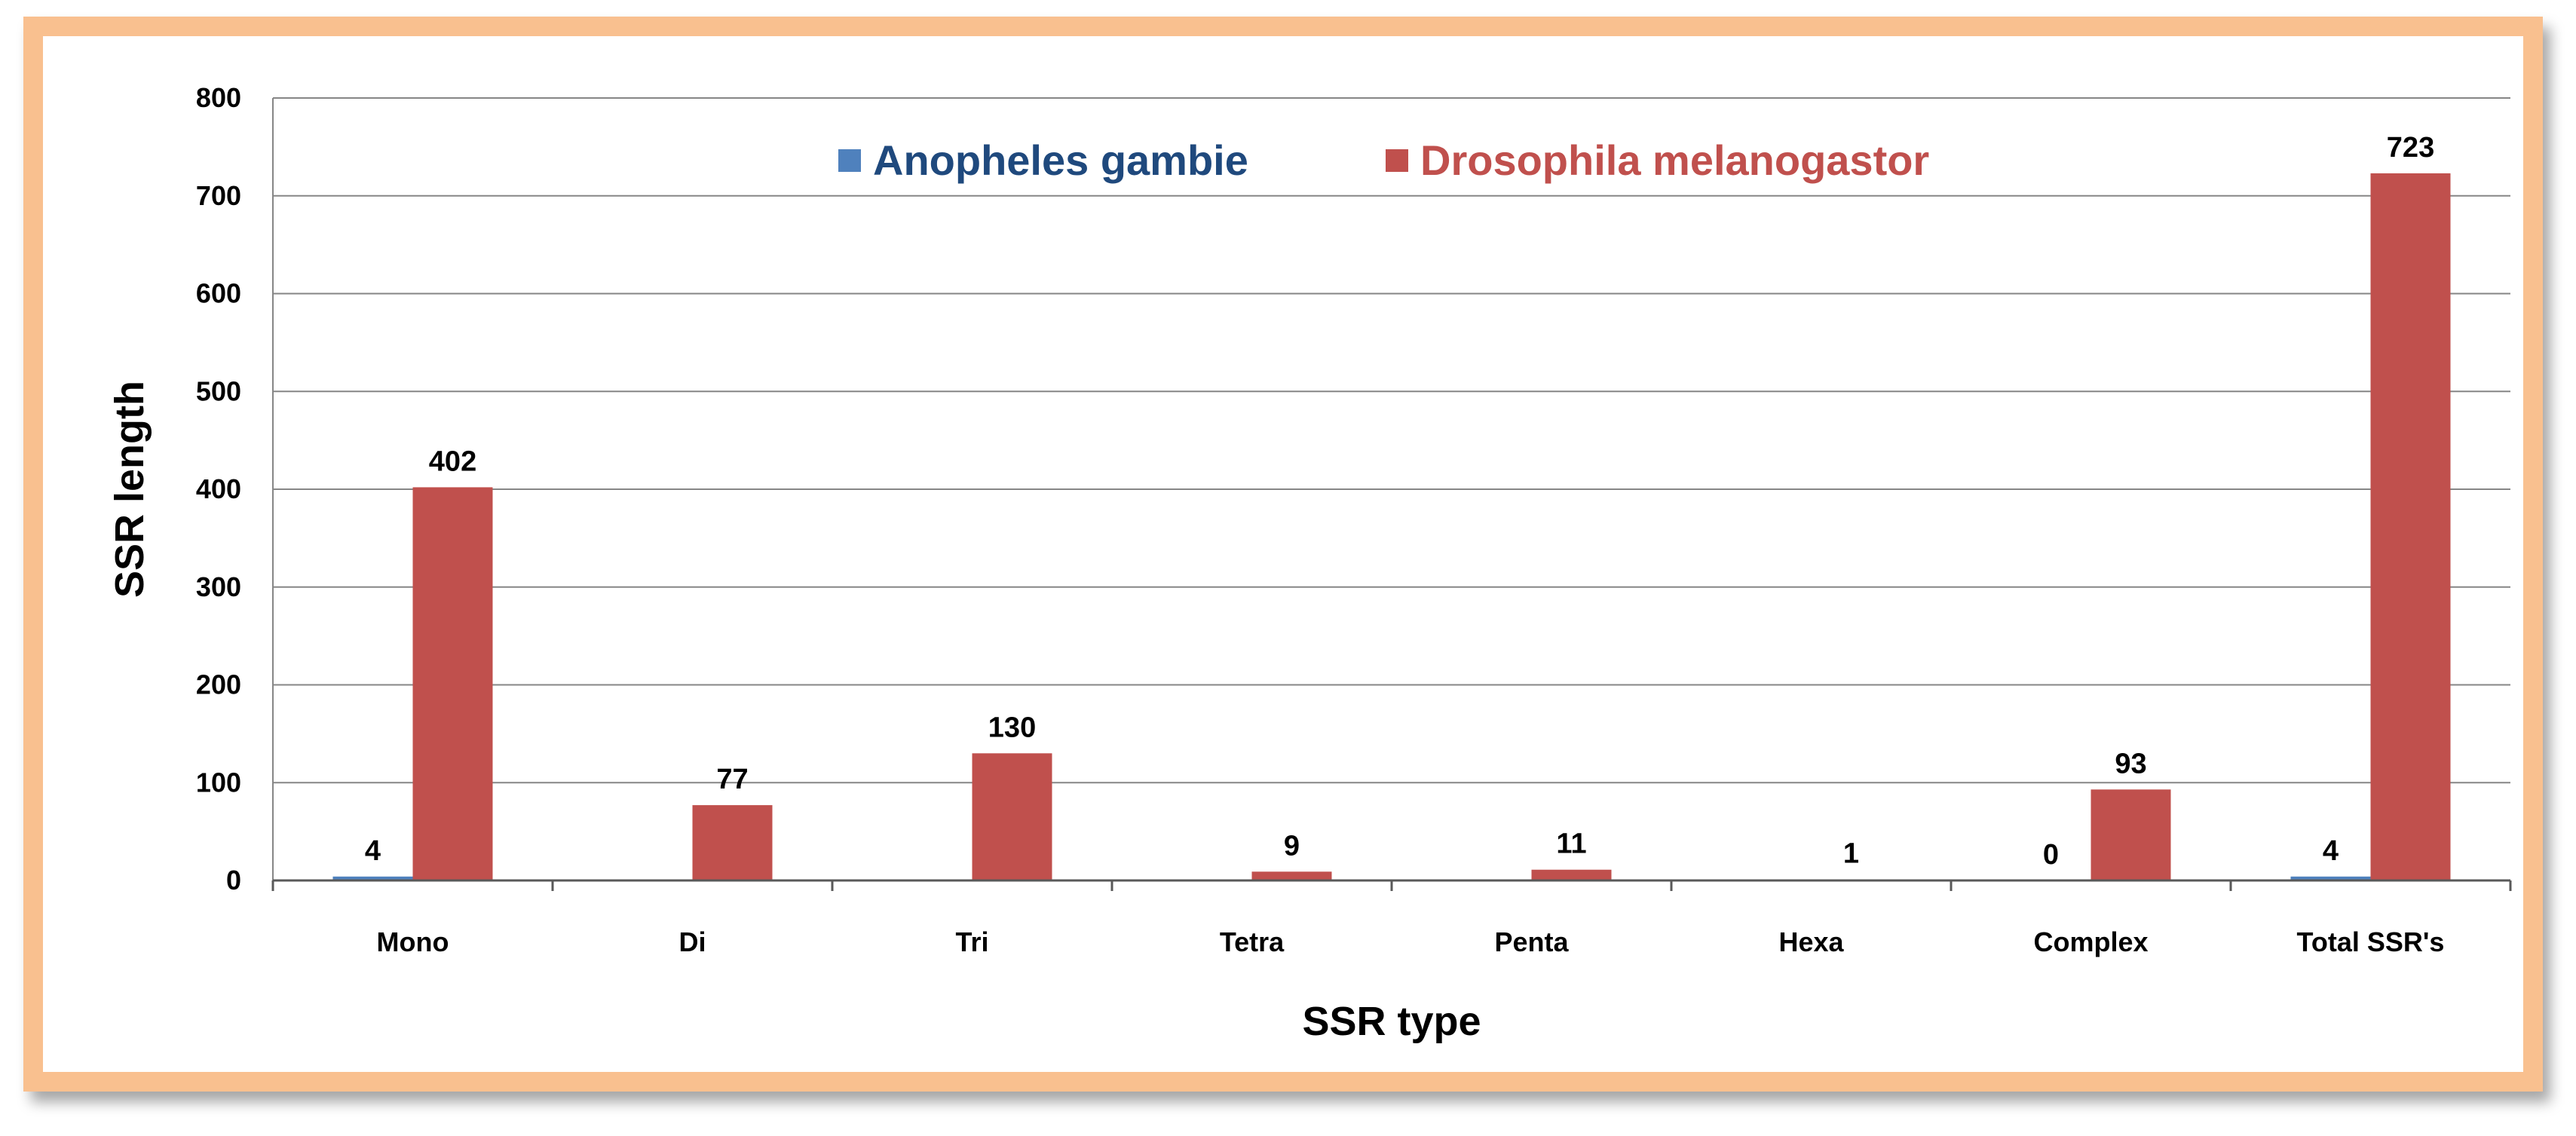  I want to click on x-tick-label: Tetra, so click(1252, 941).